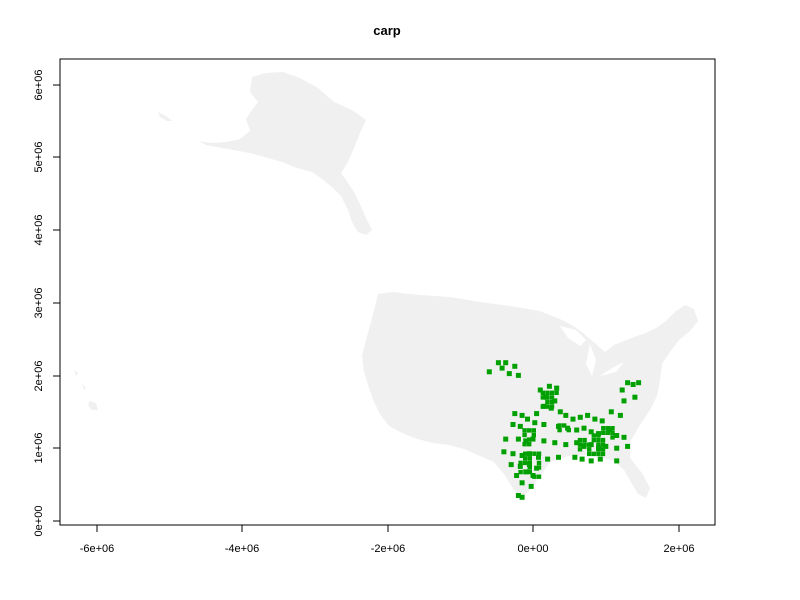  I want to click on y-tick: 4e+06, so click(46, 230).